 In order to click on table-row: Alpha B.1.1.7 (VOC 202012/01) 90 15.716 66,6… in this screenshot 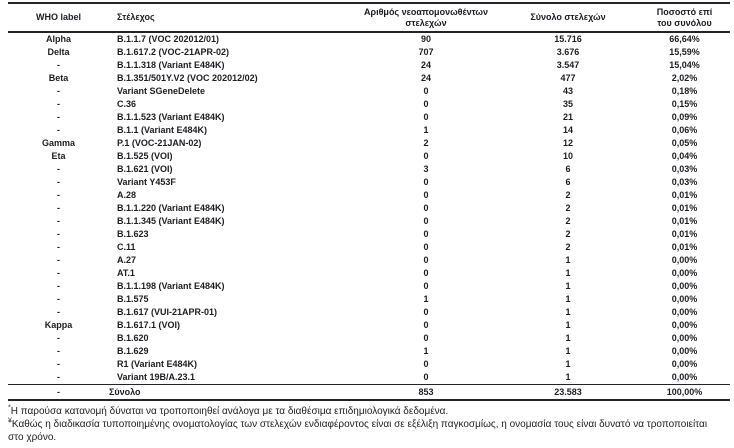, I will do `click(369, 39)`.